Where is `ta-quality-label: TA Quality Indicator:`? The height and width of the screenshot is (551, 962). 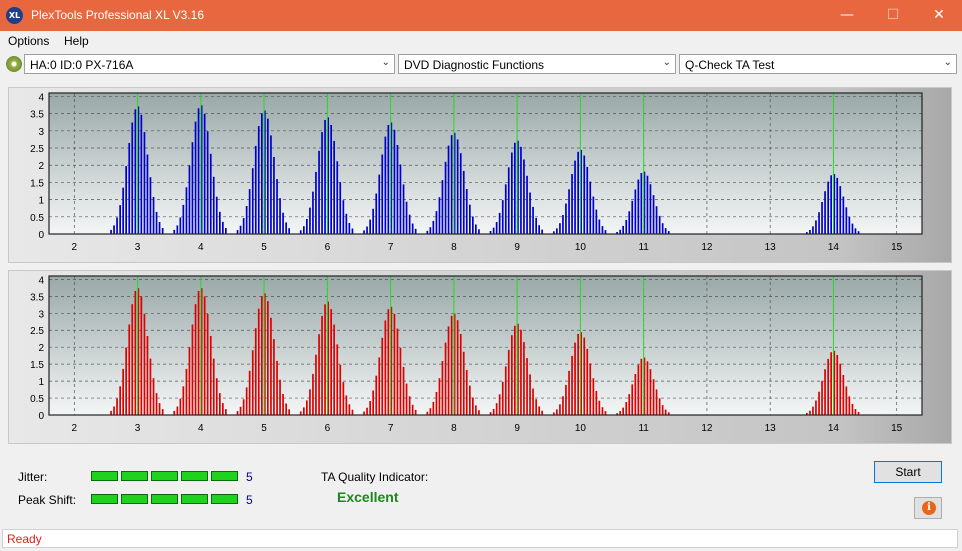 ta-quality-label: TA Quality Indicator: is located at coordinates (375, 477).